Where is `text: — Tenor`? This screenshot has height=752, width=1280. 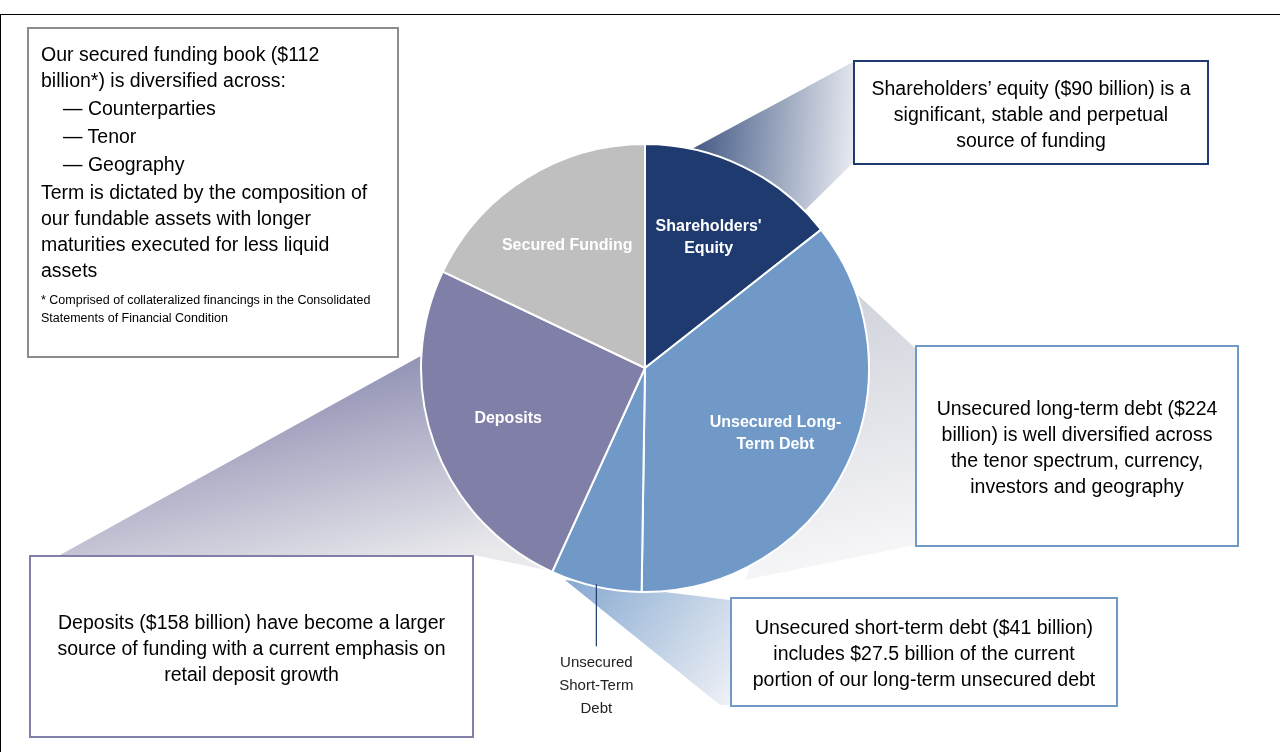
text: — Tenor is located at coordinates (100, 136).